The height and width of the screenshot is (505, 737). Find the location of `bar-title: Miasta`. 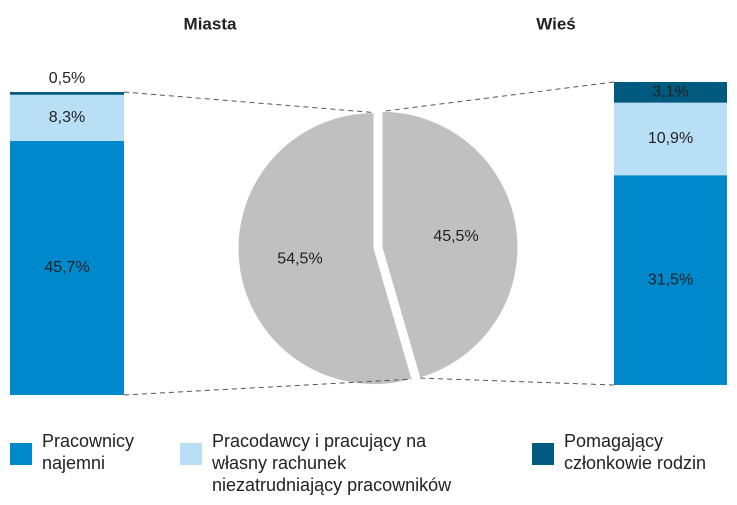

bar-title: Miasta is located at coordinates (210, 23).